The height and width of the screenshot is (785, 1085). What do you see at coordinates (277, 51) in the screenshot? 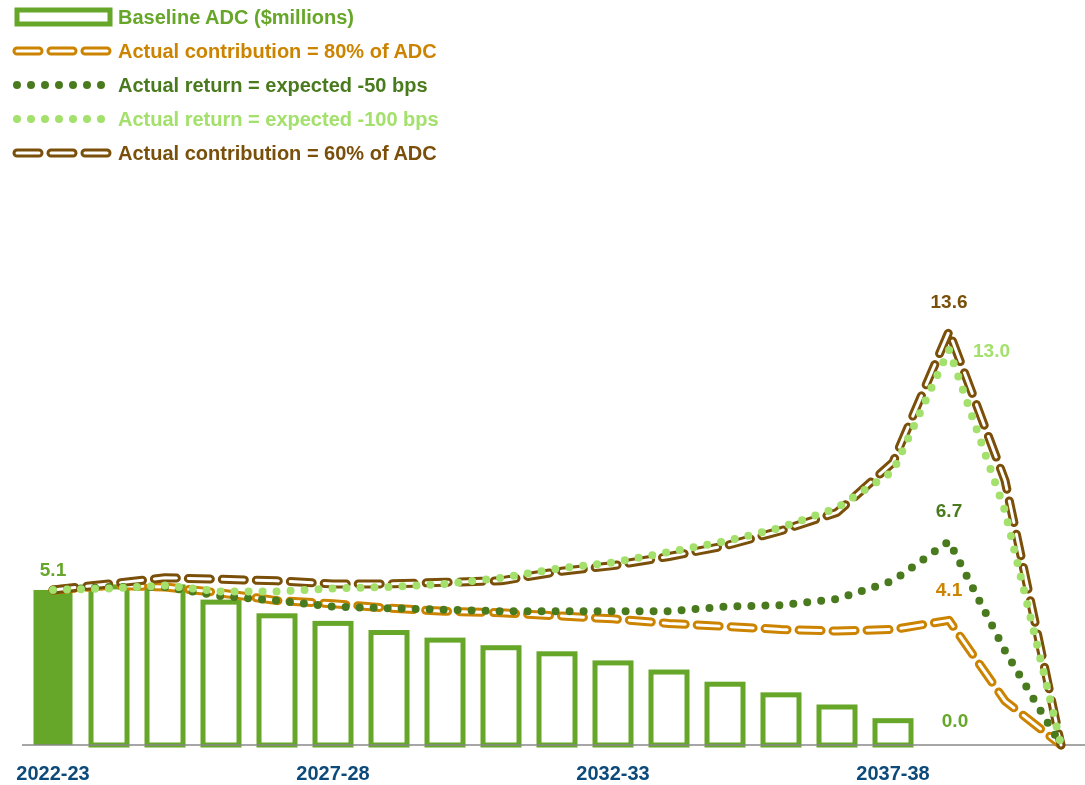
I see `legend-label: Actual contribution = 80% of ADC` at bounding box center [277, 51].